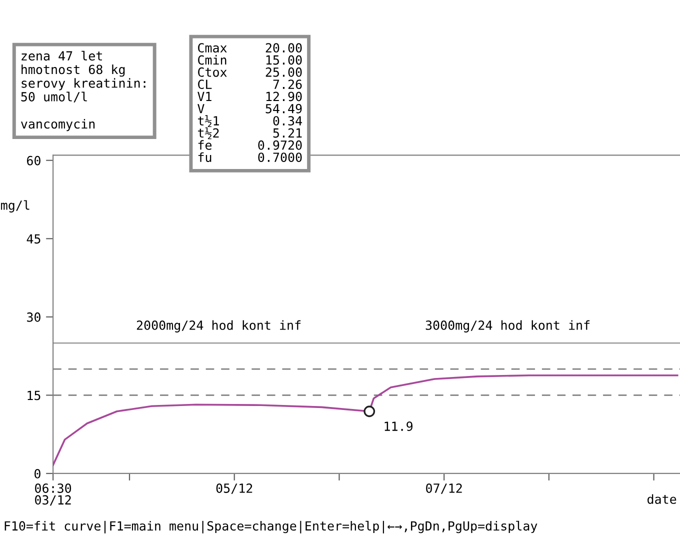  I want to click on x-tick-label: 06:30 03/12, so click(53, 494).